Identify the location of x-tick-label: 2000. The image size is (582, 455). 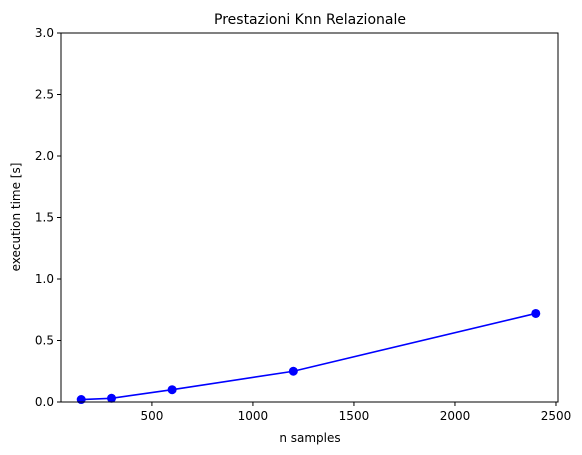
(455, 416).